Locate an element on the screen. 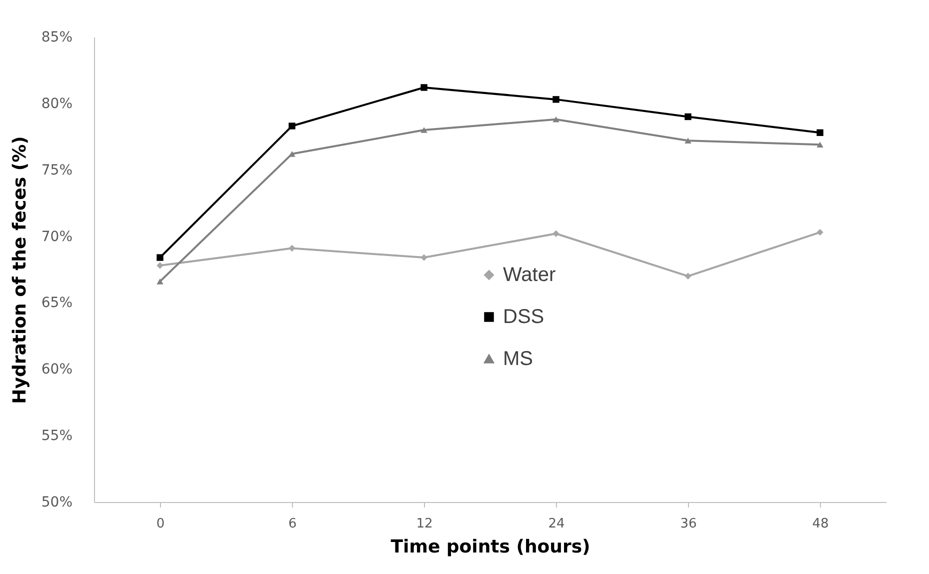 The image size is (929, 574). x-tick-label: 0 is located at coordinates (160, 524).